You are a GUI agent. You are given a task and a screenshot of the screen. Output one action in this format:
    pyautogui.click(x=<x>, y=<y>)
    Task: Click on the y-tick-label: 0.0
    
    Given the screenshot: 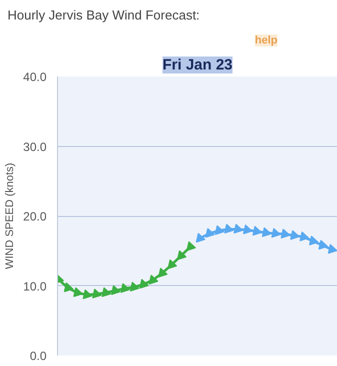 What is the action you would take?
    pyautogui.click(x=38, y=356)
    